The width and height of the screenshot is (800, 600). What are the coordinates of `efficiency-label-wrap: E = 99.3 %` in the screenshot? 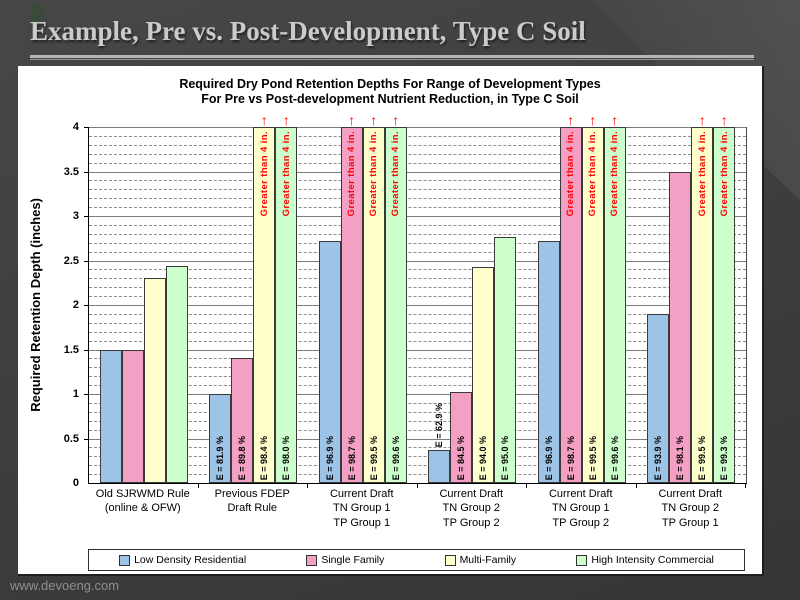 It's located at (724, 458).